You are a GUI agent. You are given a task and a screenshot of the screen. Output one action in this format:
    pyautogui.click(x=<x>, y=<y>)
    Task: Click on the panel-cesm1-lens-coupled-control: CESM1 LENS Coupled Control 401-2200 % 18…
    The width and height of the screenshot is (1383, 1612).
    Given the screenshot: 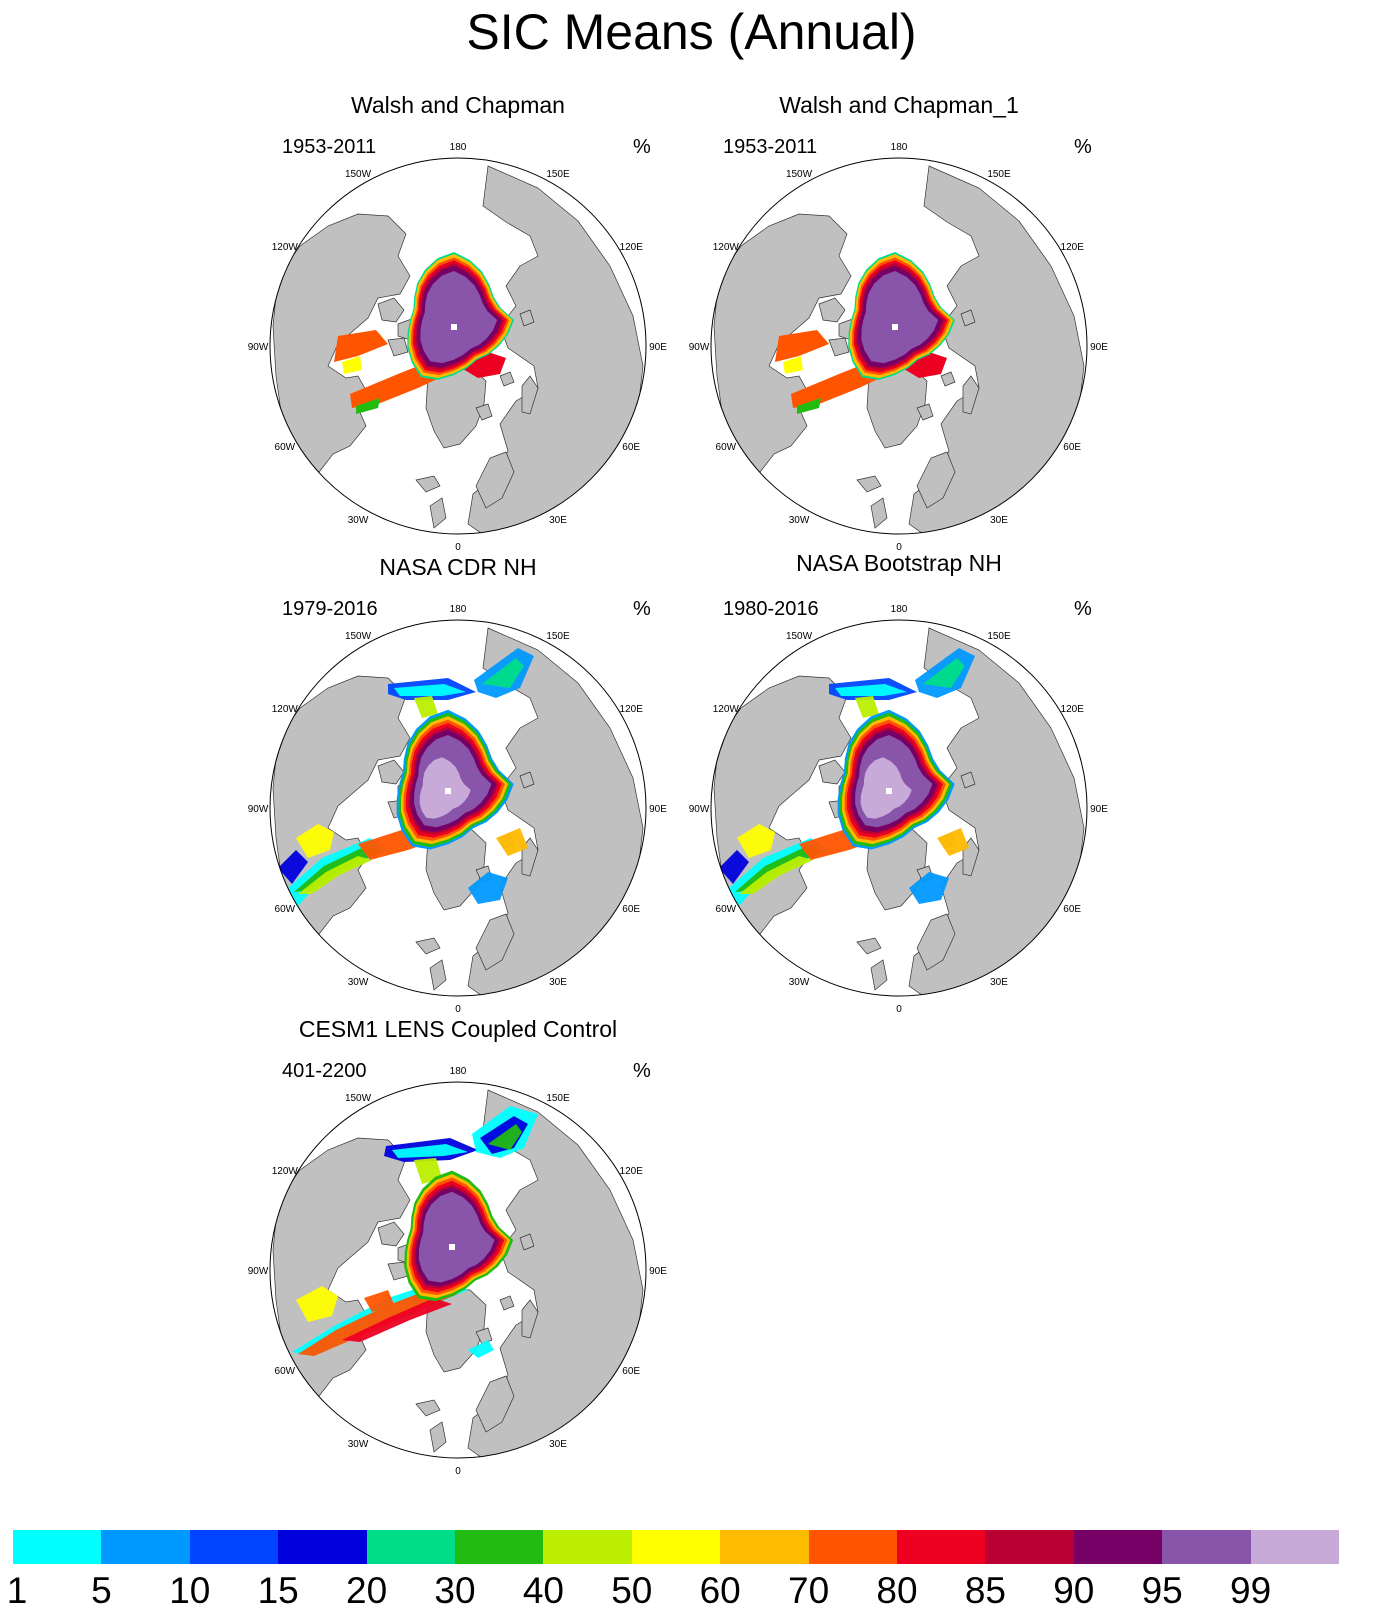 What is the action you would take?
    pyautogui.click(x=458, y=1246)
    